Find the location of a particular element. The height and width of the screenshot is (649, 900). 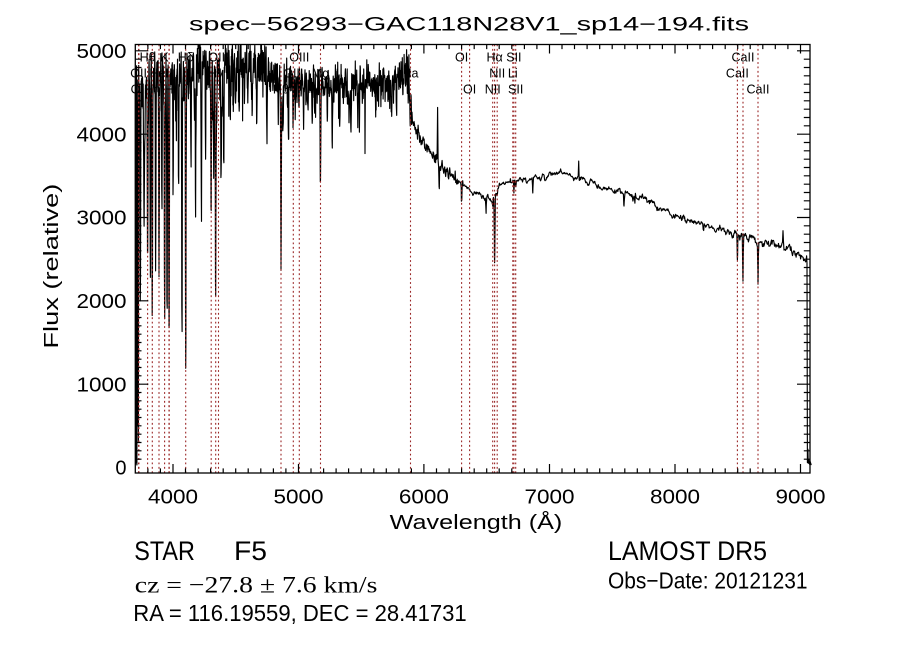

svg-text: Wavelength (Å) is located at coordinates (476, 522).